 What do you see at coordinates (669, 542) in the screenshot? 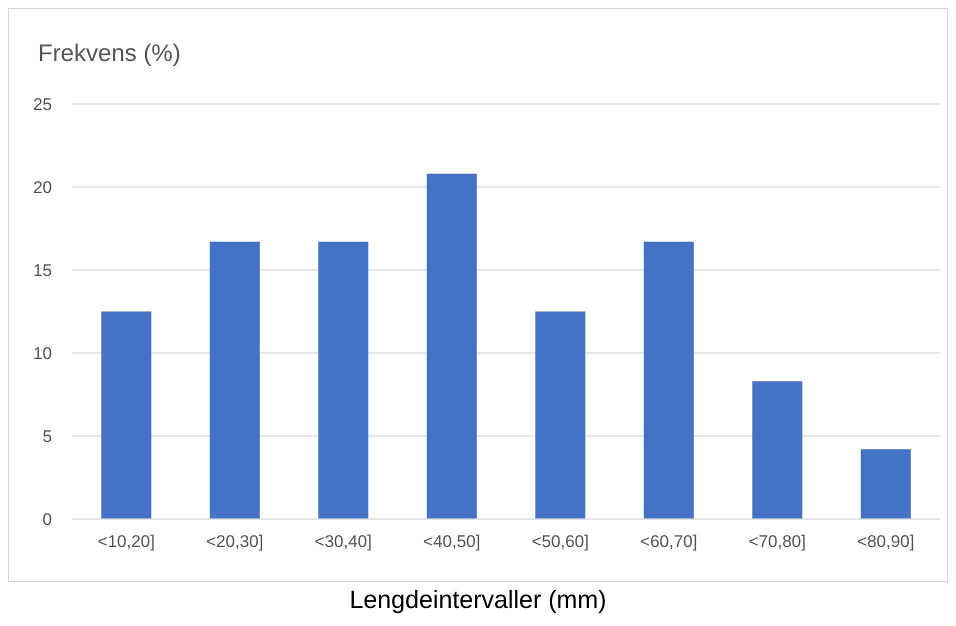
I see `x-tick-label: <60,70]` at bounding box center [669, 542].